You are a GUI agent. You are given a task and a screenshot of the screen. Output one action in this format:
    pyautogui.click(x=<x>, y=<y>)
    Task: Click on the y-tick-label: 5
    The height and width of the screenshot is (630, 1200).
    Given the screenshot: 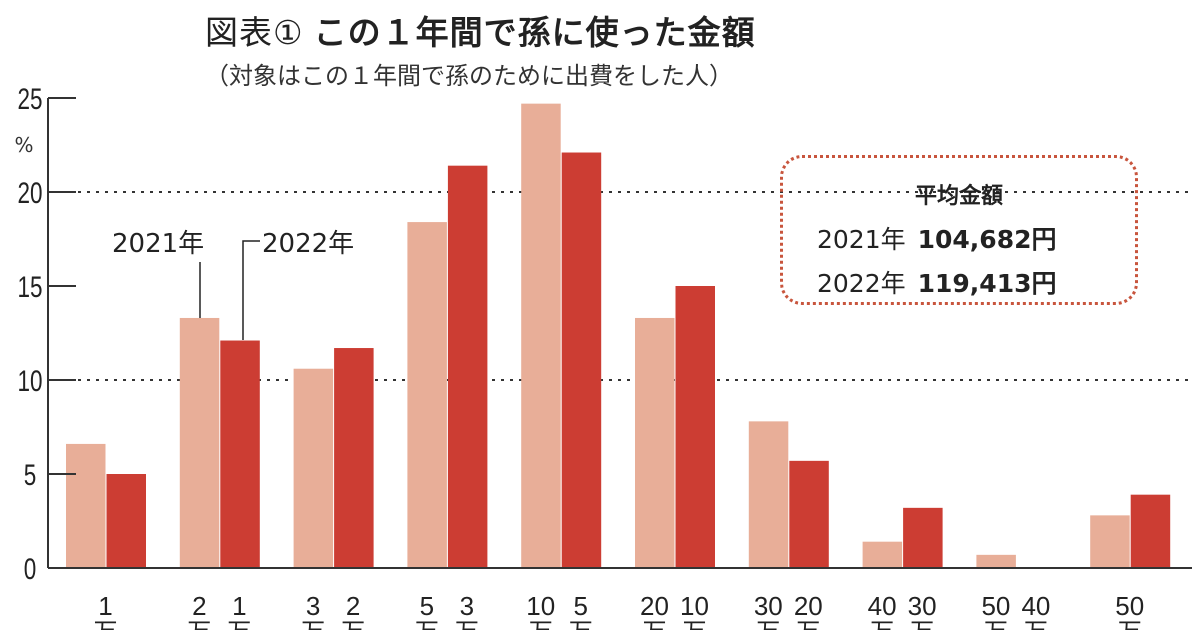 What is the action you would take?
    pyautogui.click(x=30, y=475)
    